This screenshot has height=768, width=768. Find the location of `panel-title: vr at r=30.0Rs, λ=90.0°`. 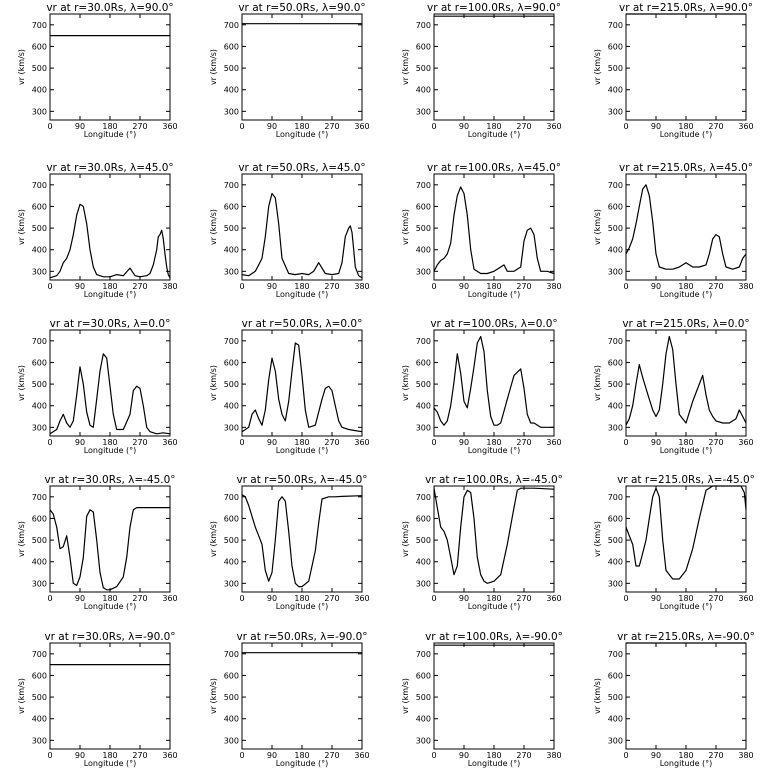

panel-title: vr at r=30.0Rs, λ=90.0° is located at coordinates (109, 8).